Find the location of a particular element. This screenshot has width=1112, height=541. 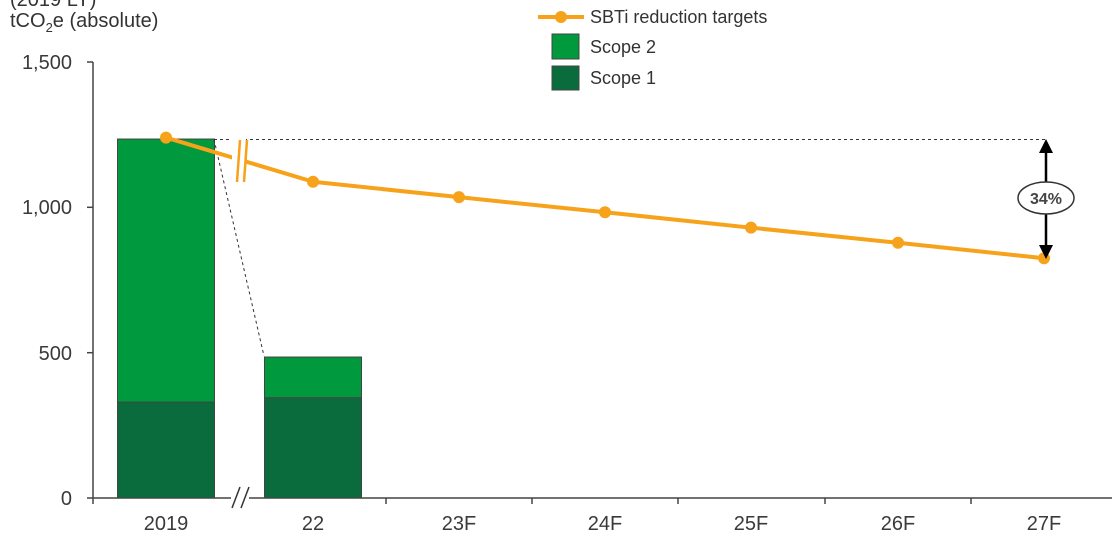

arrow-up-icon is located at coordinates (1046, 146).